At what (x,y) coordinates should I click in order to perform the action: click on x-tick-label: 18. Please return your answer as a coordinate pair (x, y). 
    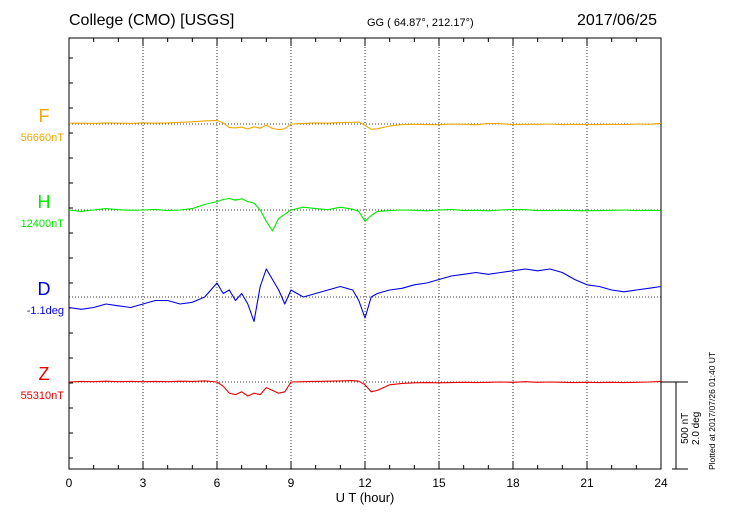
    Looking at the image, I should click on (513, 483).